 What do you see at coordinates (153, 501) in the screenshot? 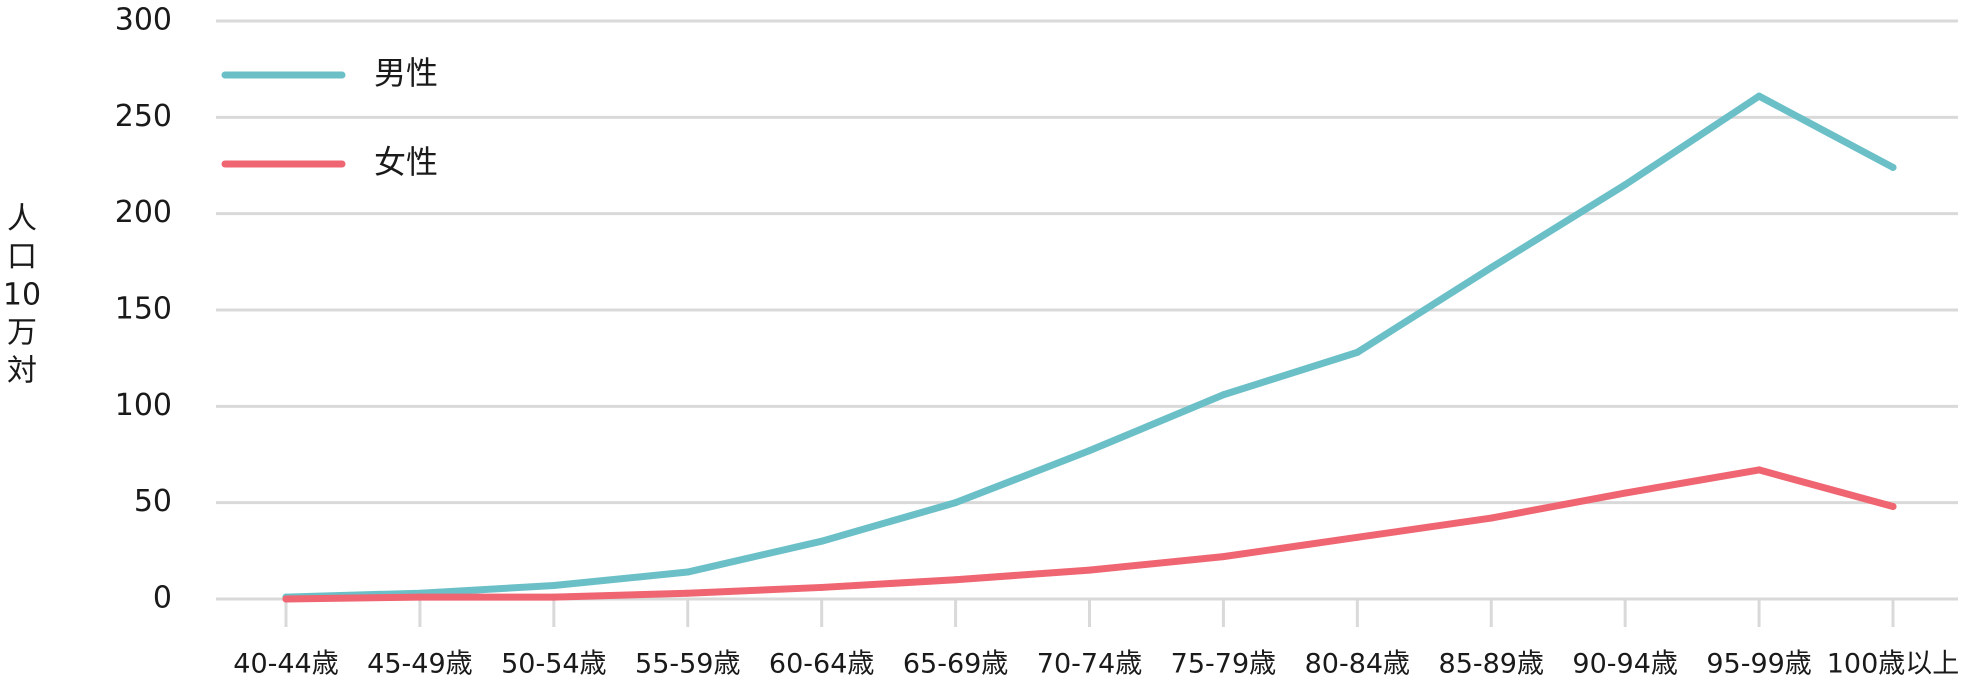
I see `y-tick-label: 50` at bounding box center [153, 501].